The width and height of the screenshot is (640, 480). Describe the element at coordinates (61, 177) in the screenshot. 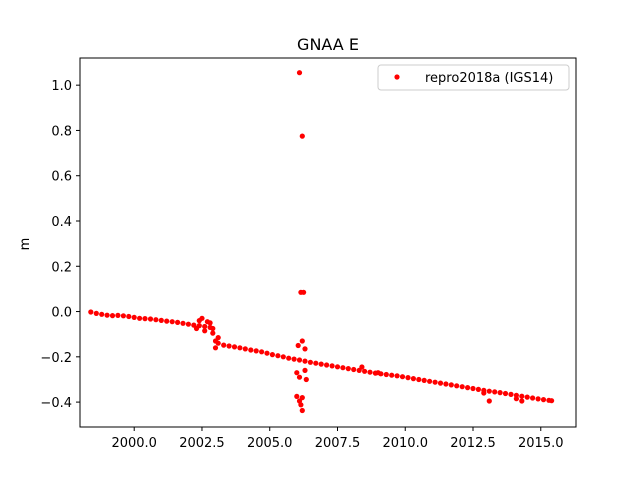

I see `y-tick-label: 0.6` at that location.